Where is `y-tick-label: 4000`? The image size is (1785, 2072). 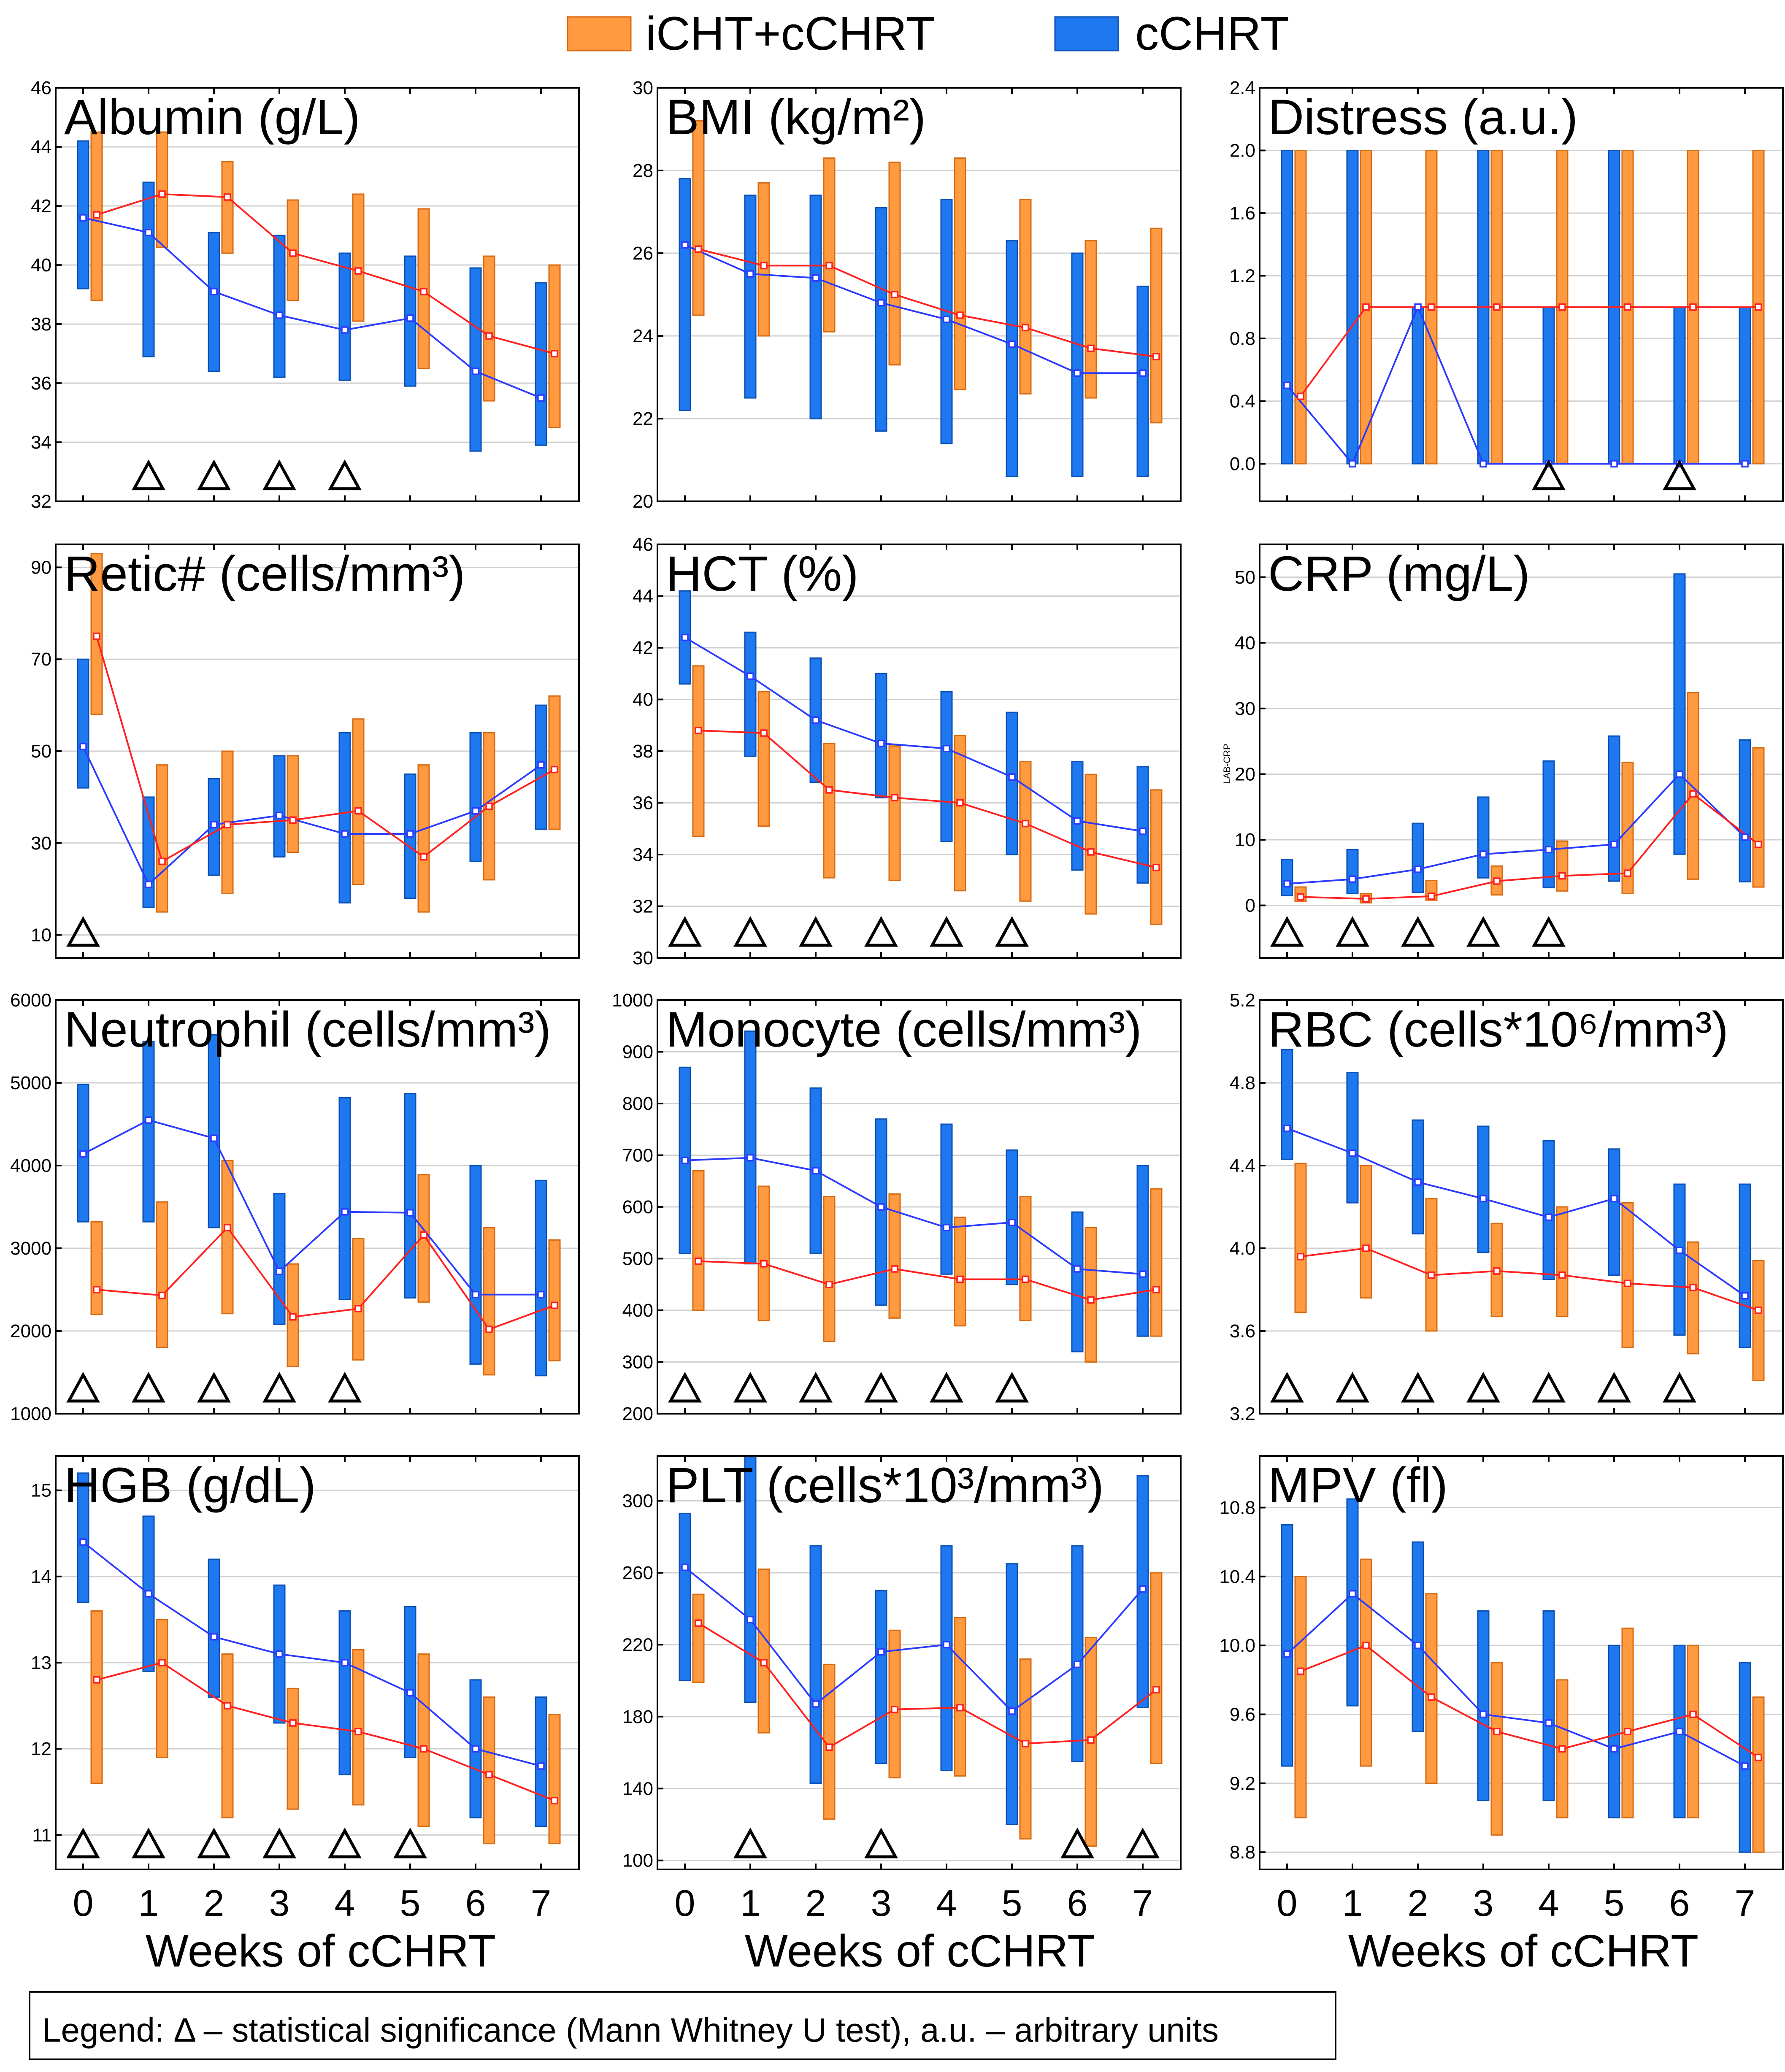
y-tick-label: 4000 is located at coordinates (30, 1165).